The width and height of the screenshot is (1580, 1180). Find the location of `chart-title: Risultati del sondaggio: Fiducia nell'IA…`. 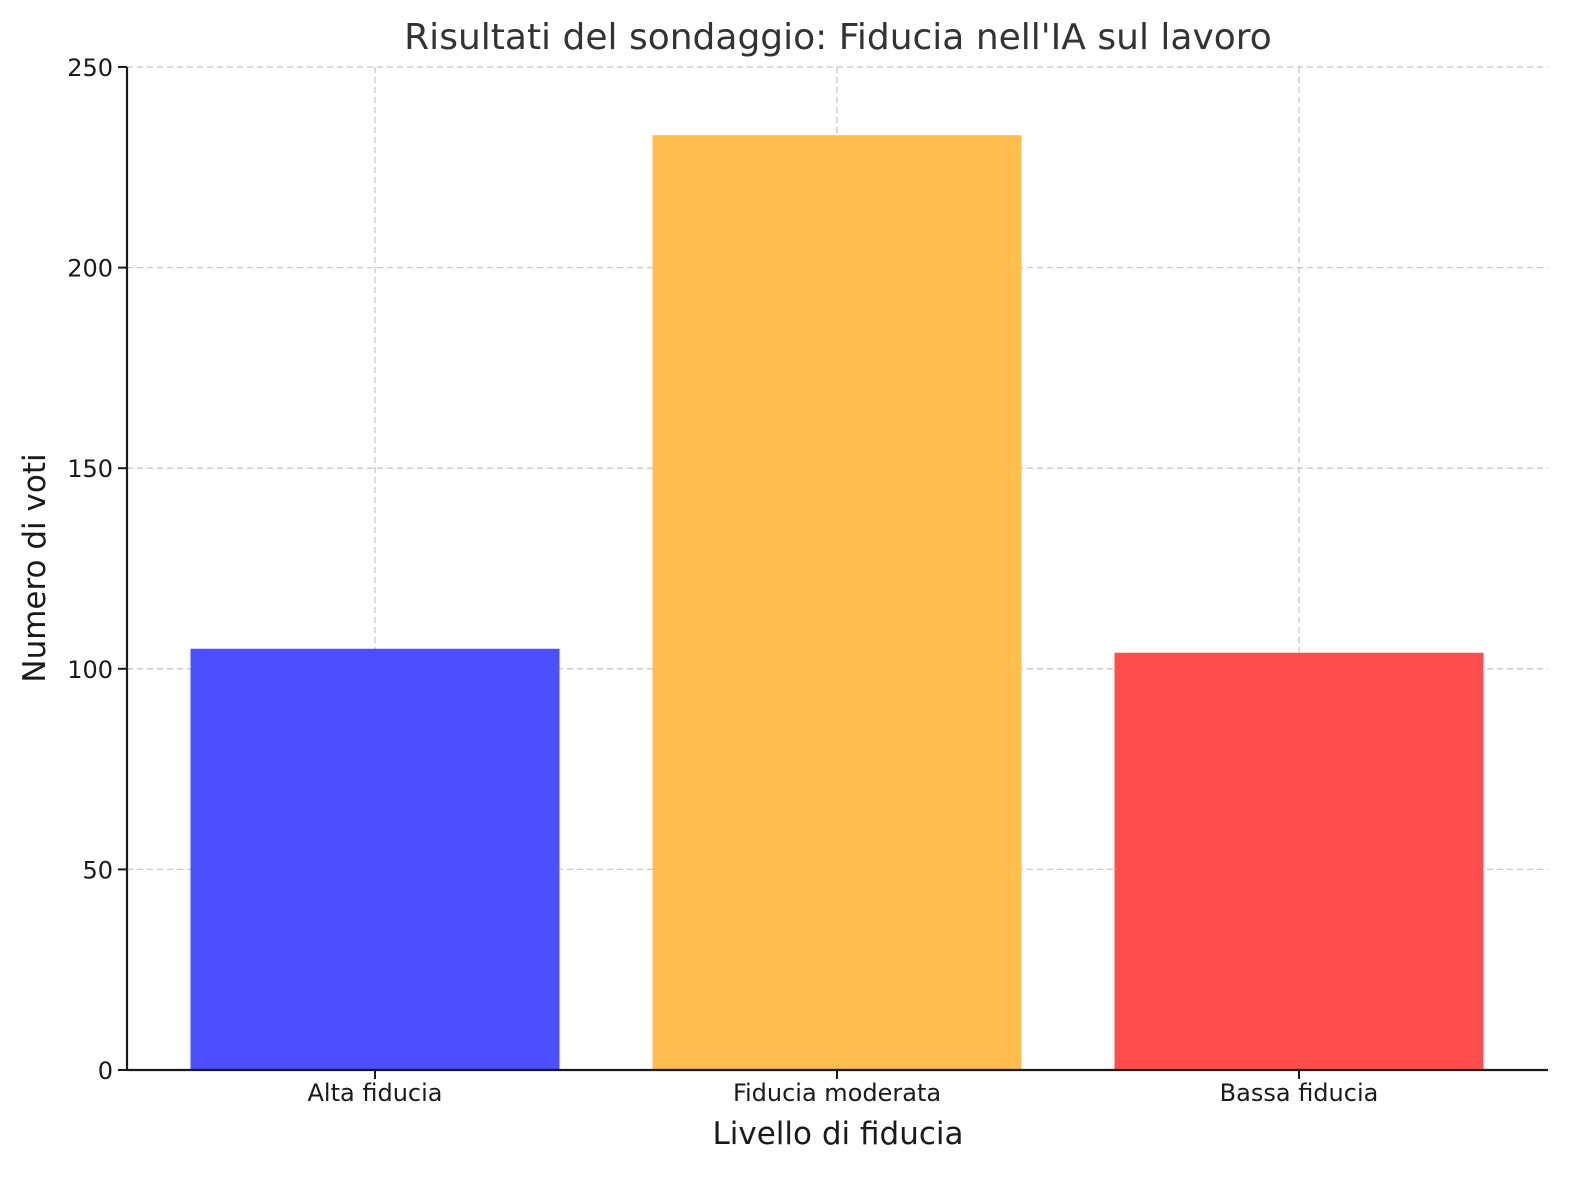

chart-title: Risultati del sondaggio: Fiducia nell'IA… is located at coordinates (838, 37).